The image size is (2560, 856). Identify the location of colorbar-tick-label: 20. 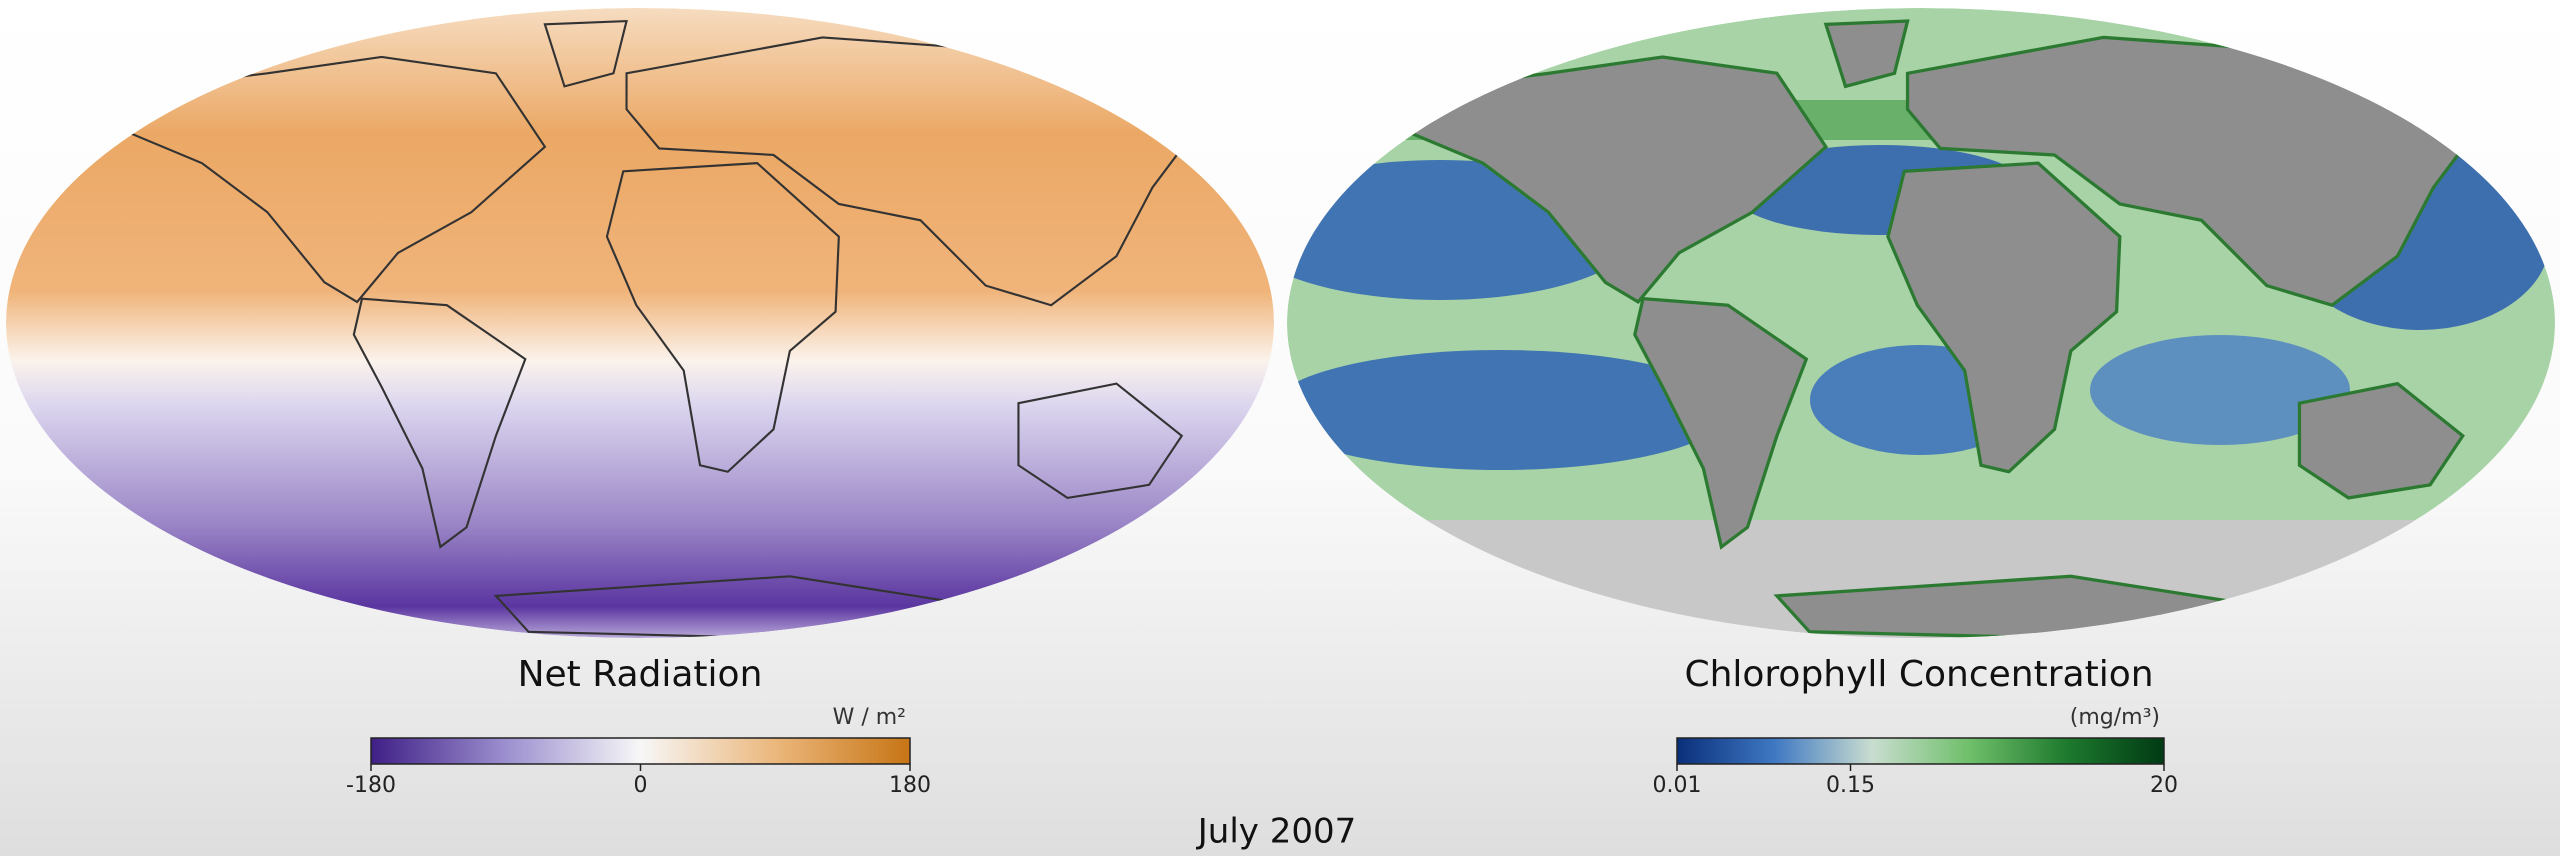
(2164, 785).